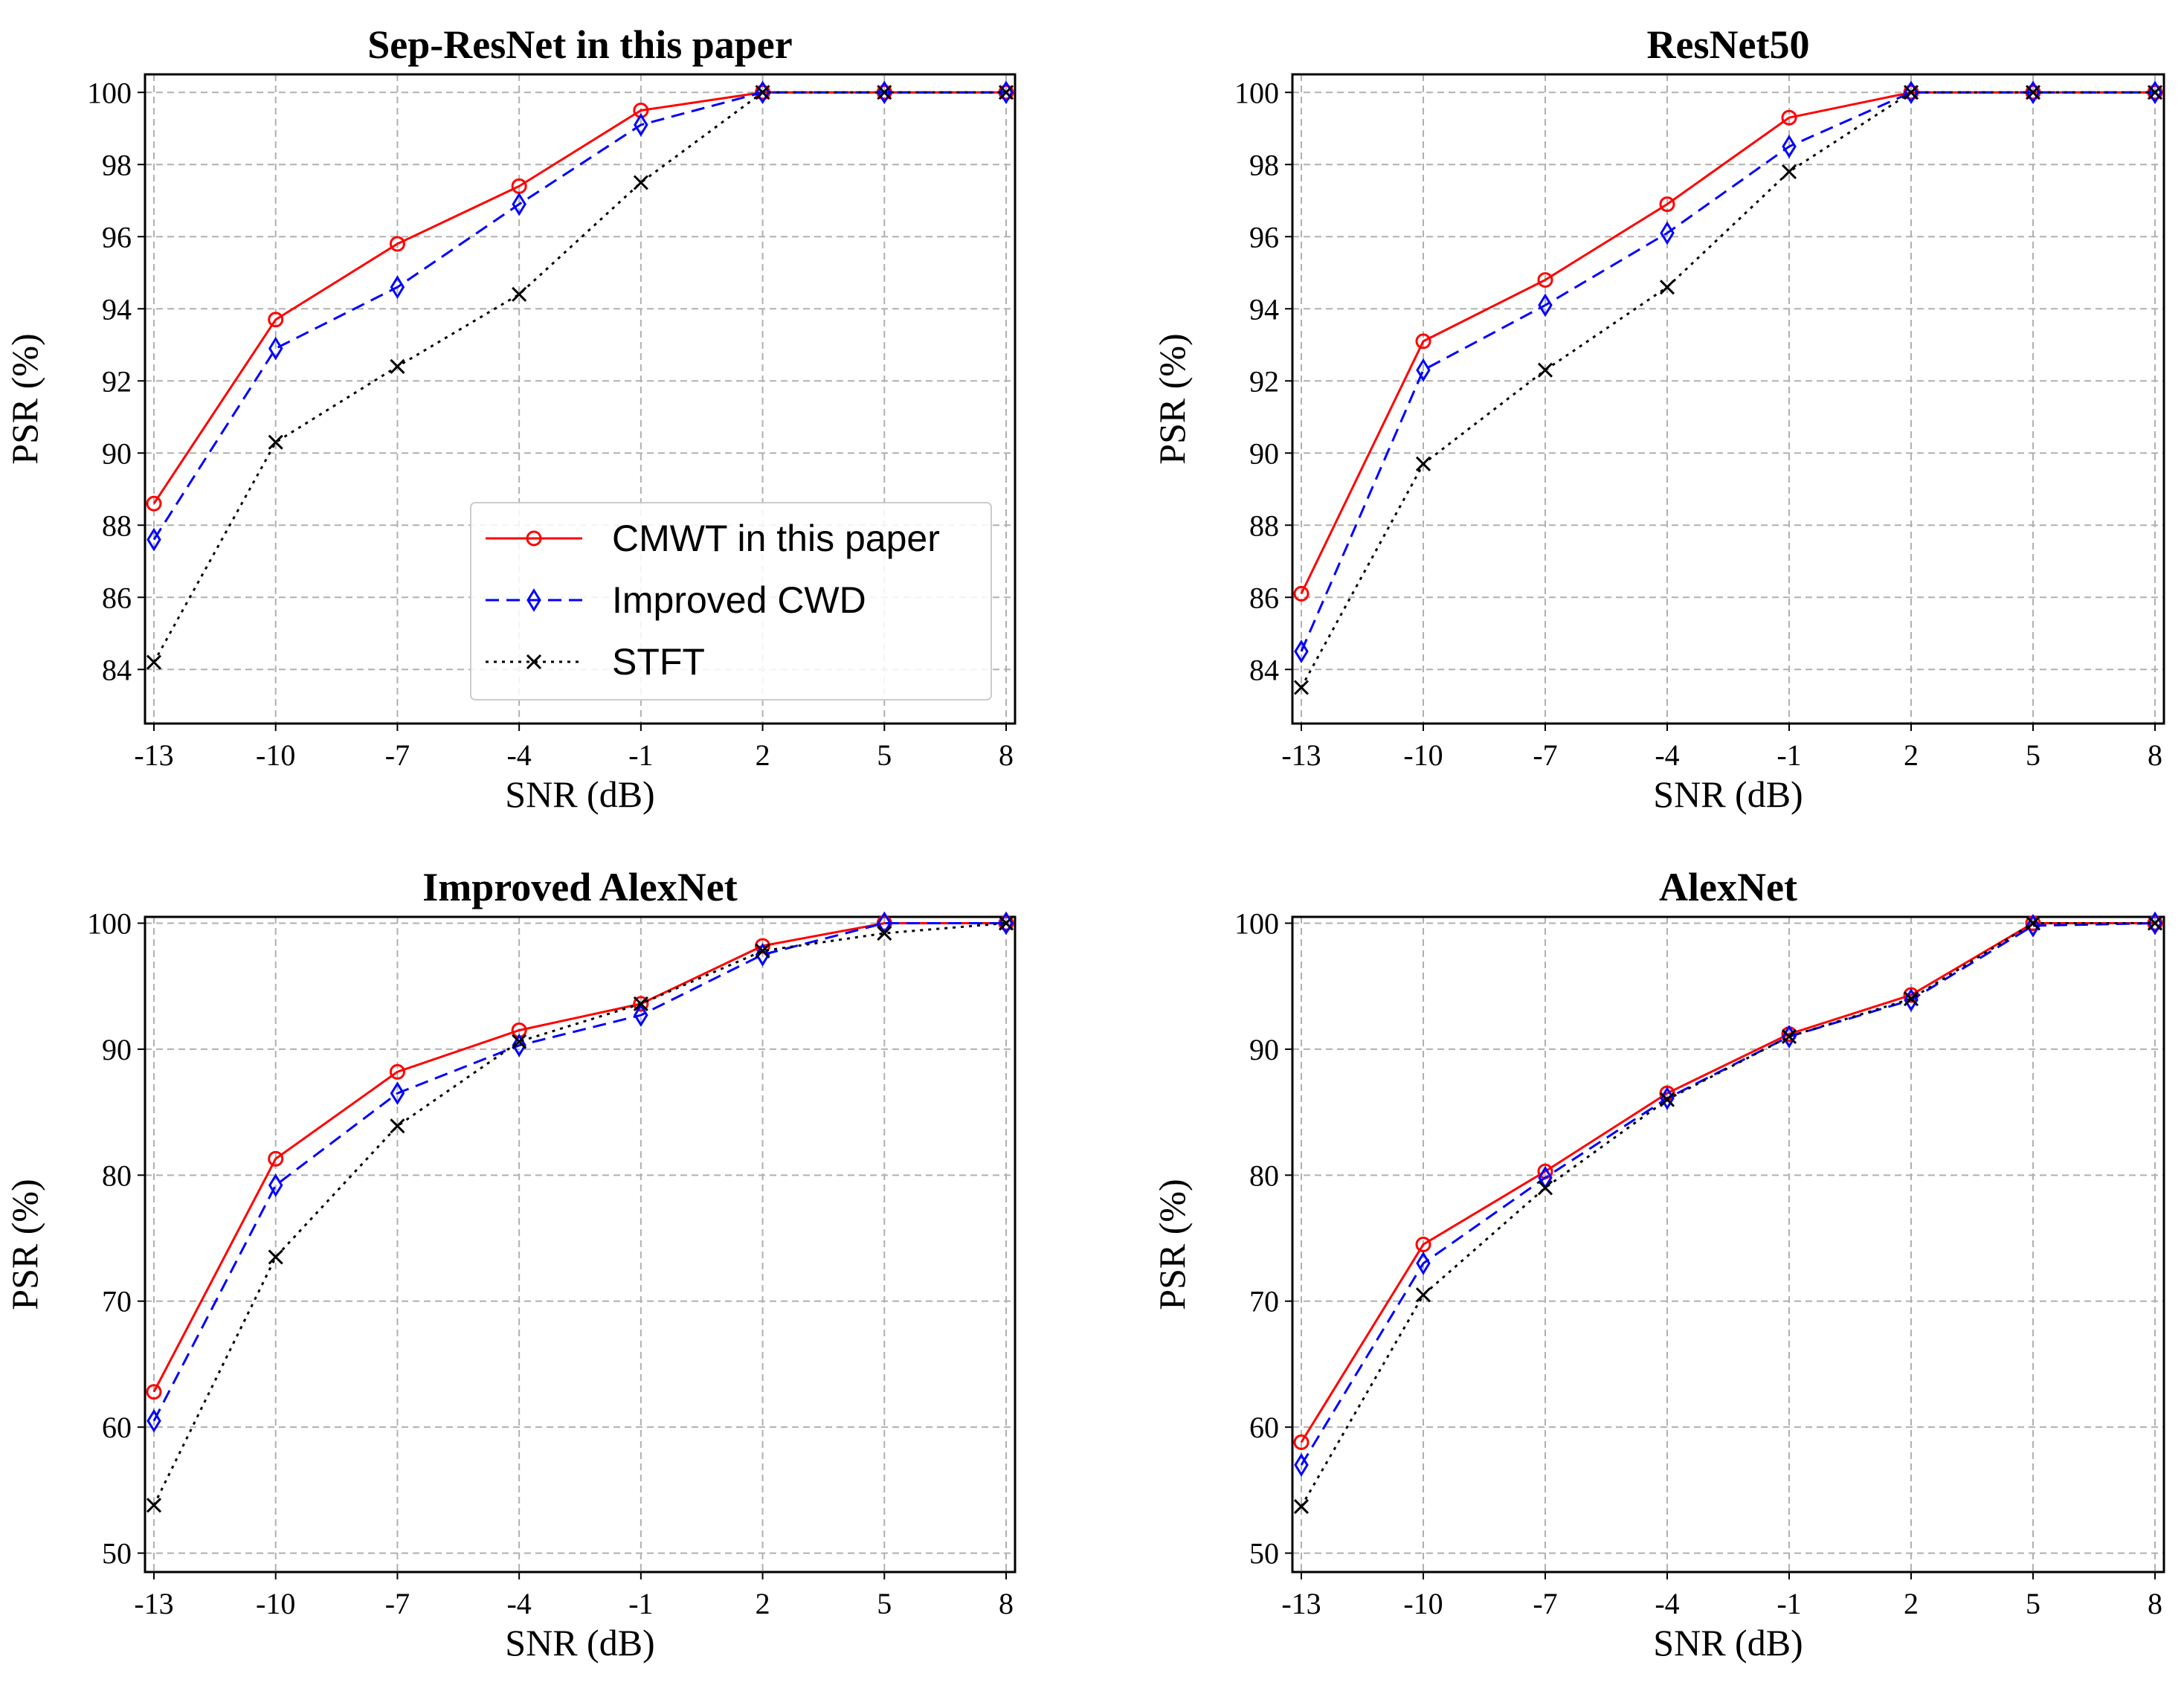 This screenshot has height=1691, width=2184. Describe the element at coordinates (1728, 1642) in the screenshot. I see `x-axis-label: SNR (dB)` at that location.